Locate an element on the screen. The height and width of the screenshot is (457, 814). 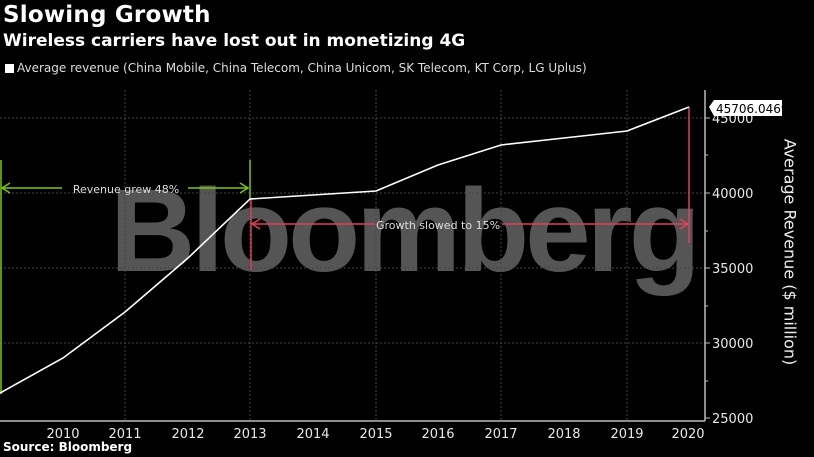
svg-text: 2012 is located at coordinates (187, 434).